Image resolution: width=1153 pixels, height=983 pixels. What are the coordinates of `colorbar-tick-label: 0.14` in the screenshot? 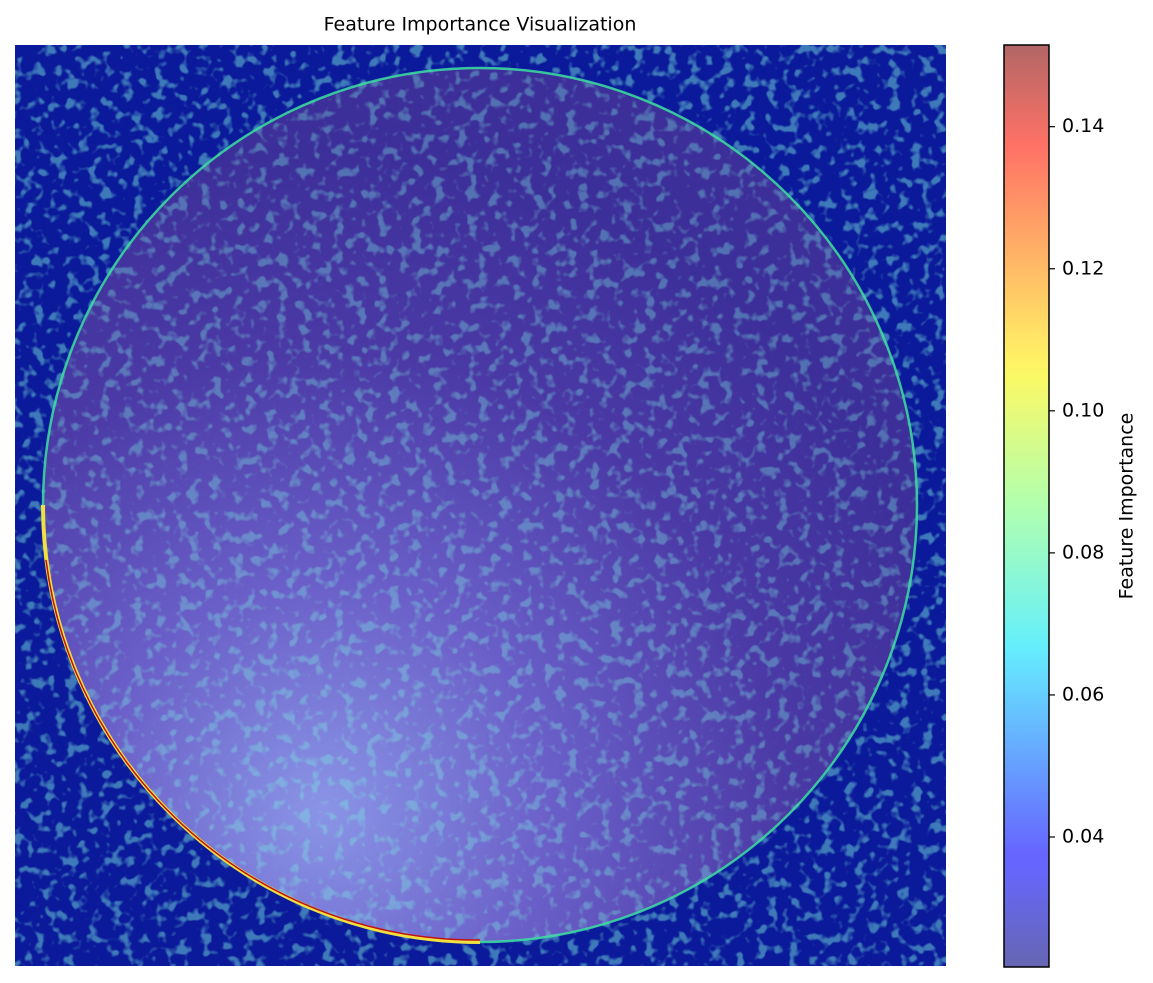 It's located at (1083, 126).